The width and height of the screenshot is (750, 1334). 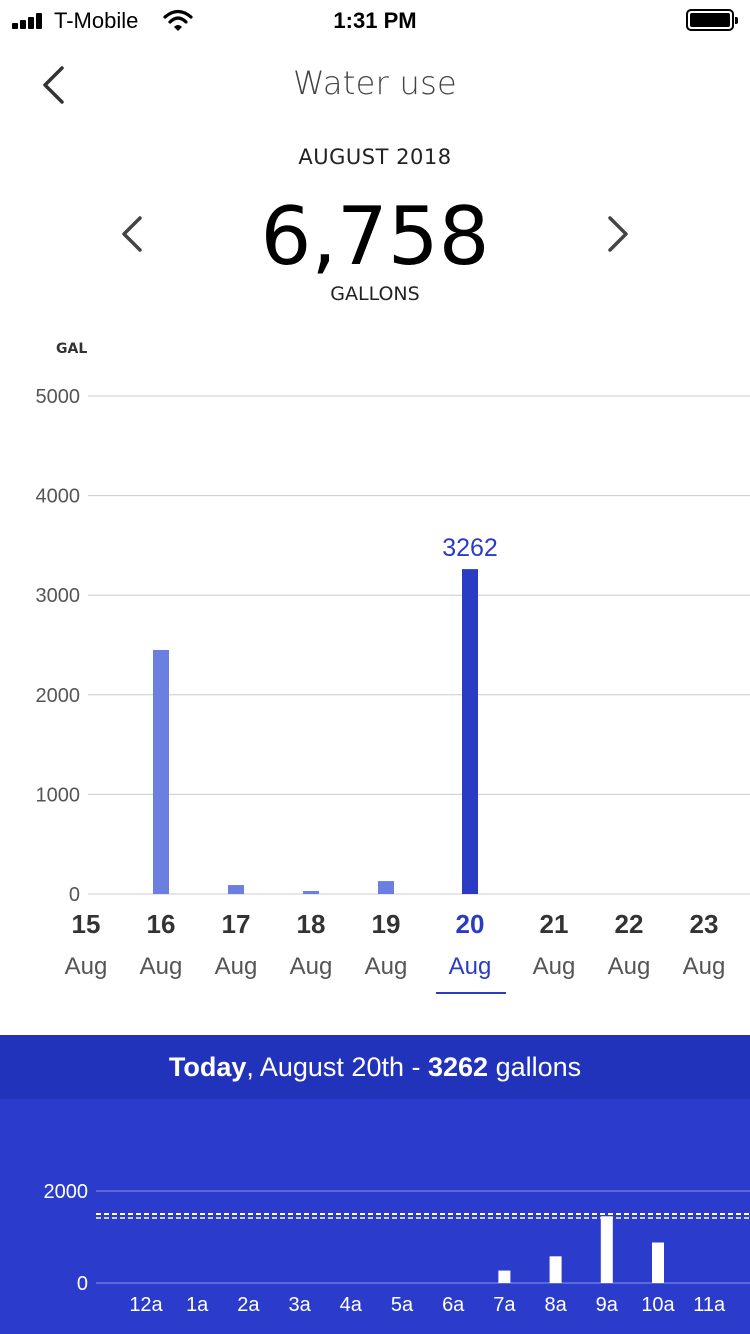 I want to click on today-summary: Today, August 20th - 3262 gallons, so click(x=375, y=1067).